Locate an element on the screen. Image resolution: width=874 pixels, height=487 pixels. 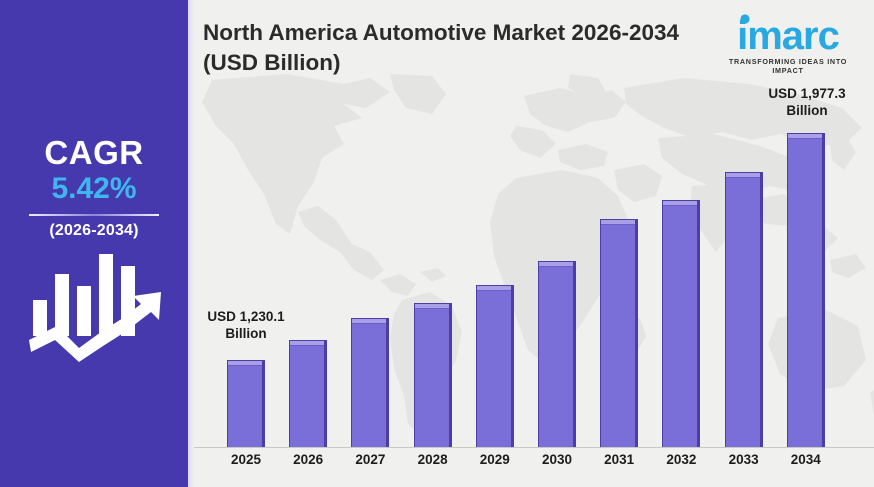
axis-label-2029: 2029 is located at coordinates (494, 459).